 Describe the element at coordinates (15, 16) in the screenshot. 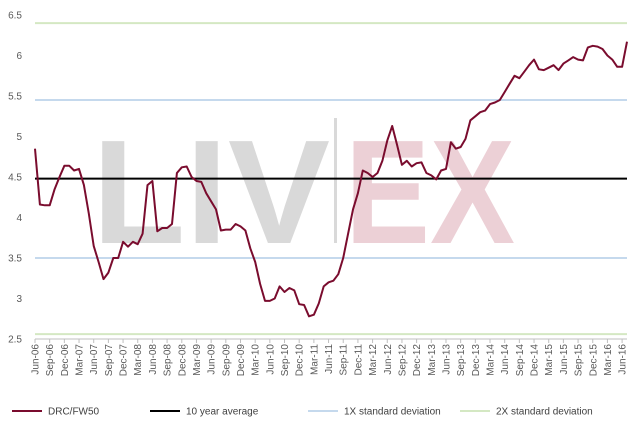

I see `y-tick-label: 6.5` at that location.